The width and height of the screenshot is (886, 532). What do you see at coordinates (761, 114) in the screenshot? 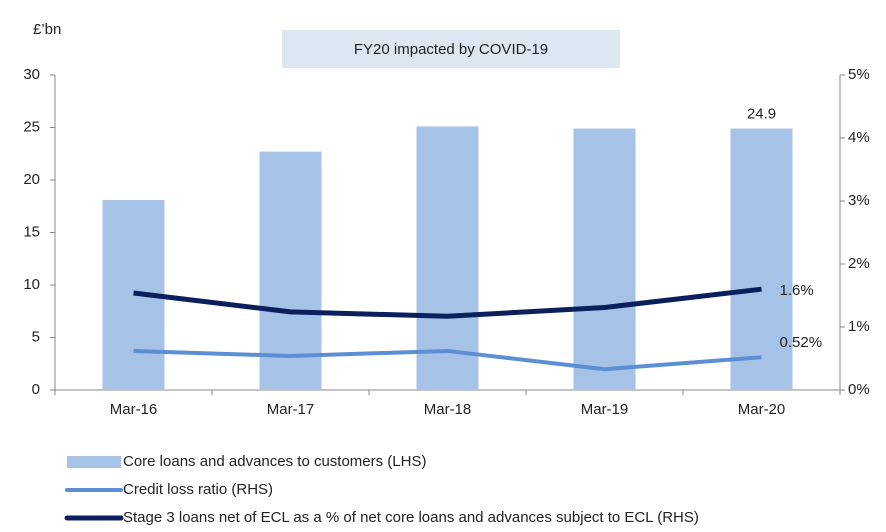
I see `bar-label: 24.9` at bounding box center [761, 114].